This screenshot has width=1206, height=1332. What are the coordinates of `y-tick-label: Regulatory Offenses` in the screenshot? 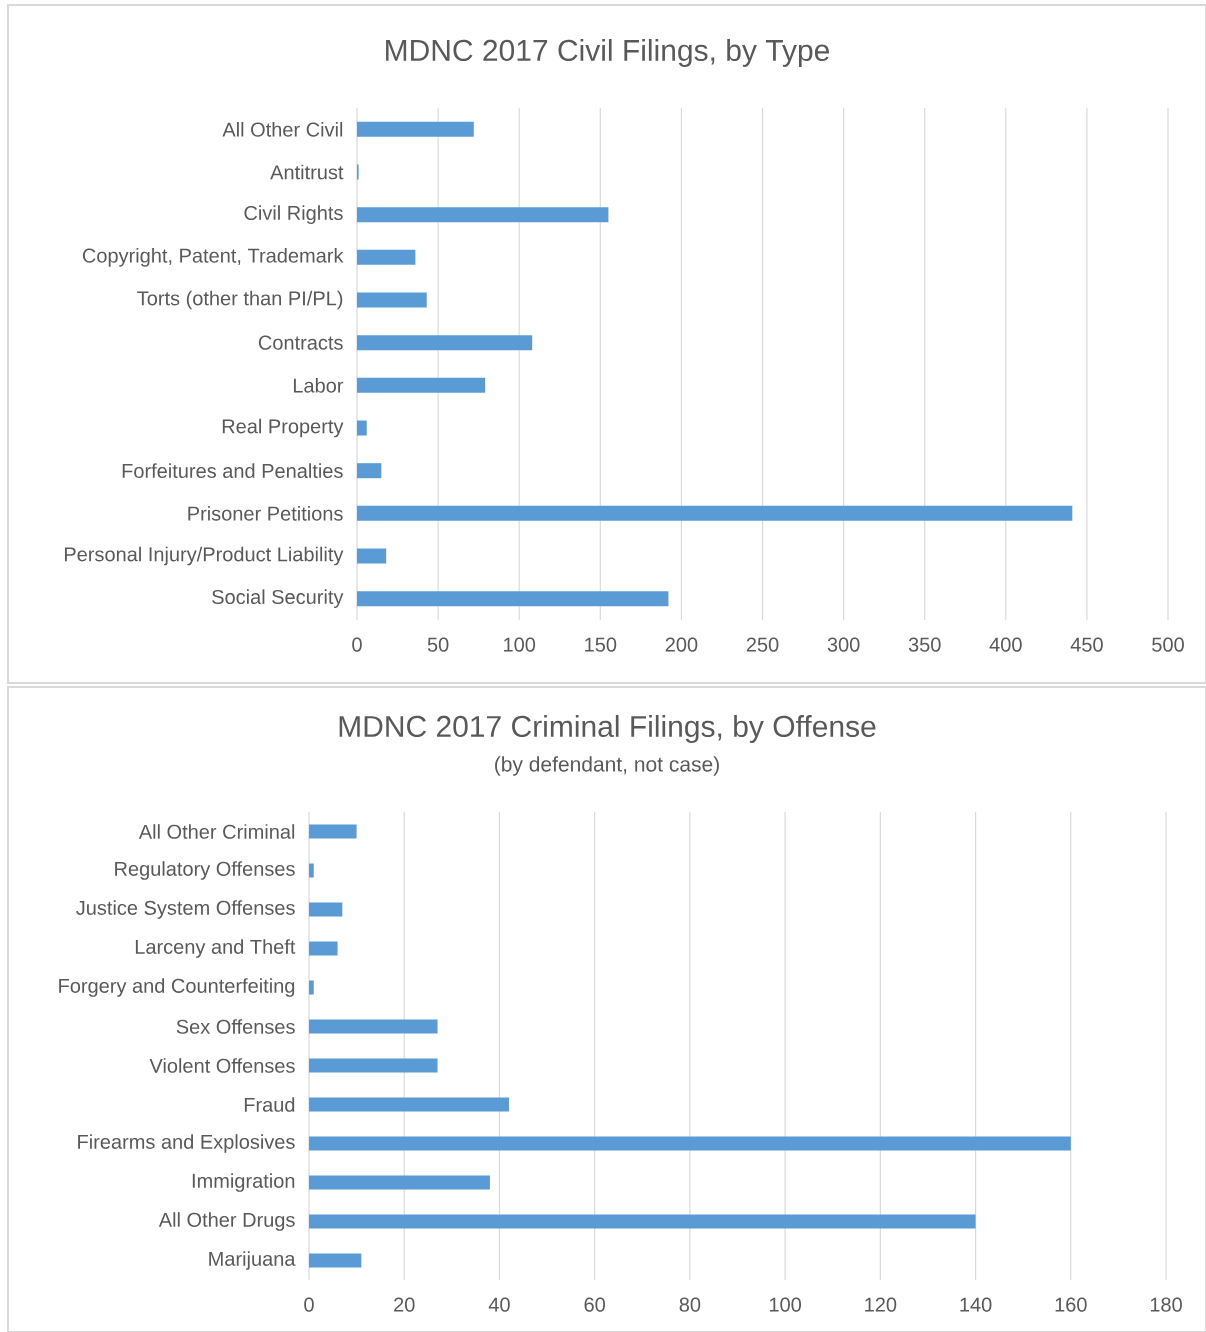 It's located at (205, 870).